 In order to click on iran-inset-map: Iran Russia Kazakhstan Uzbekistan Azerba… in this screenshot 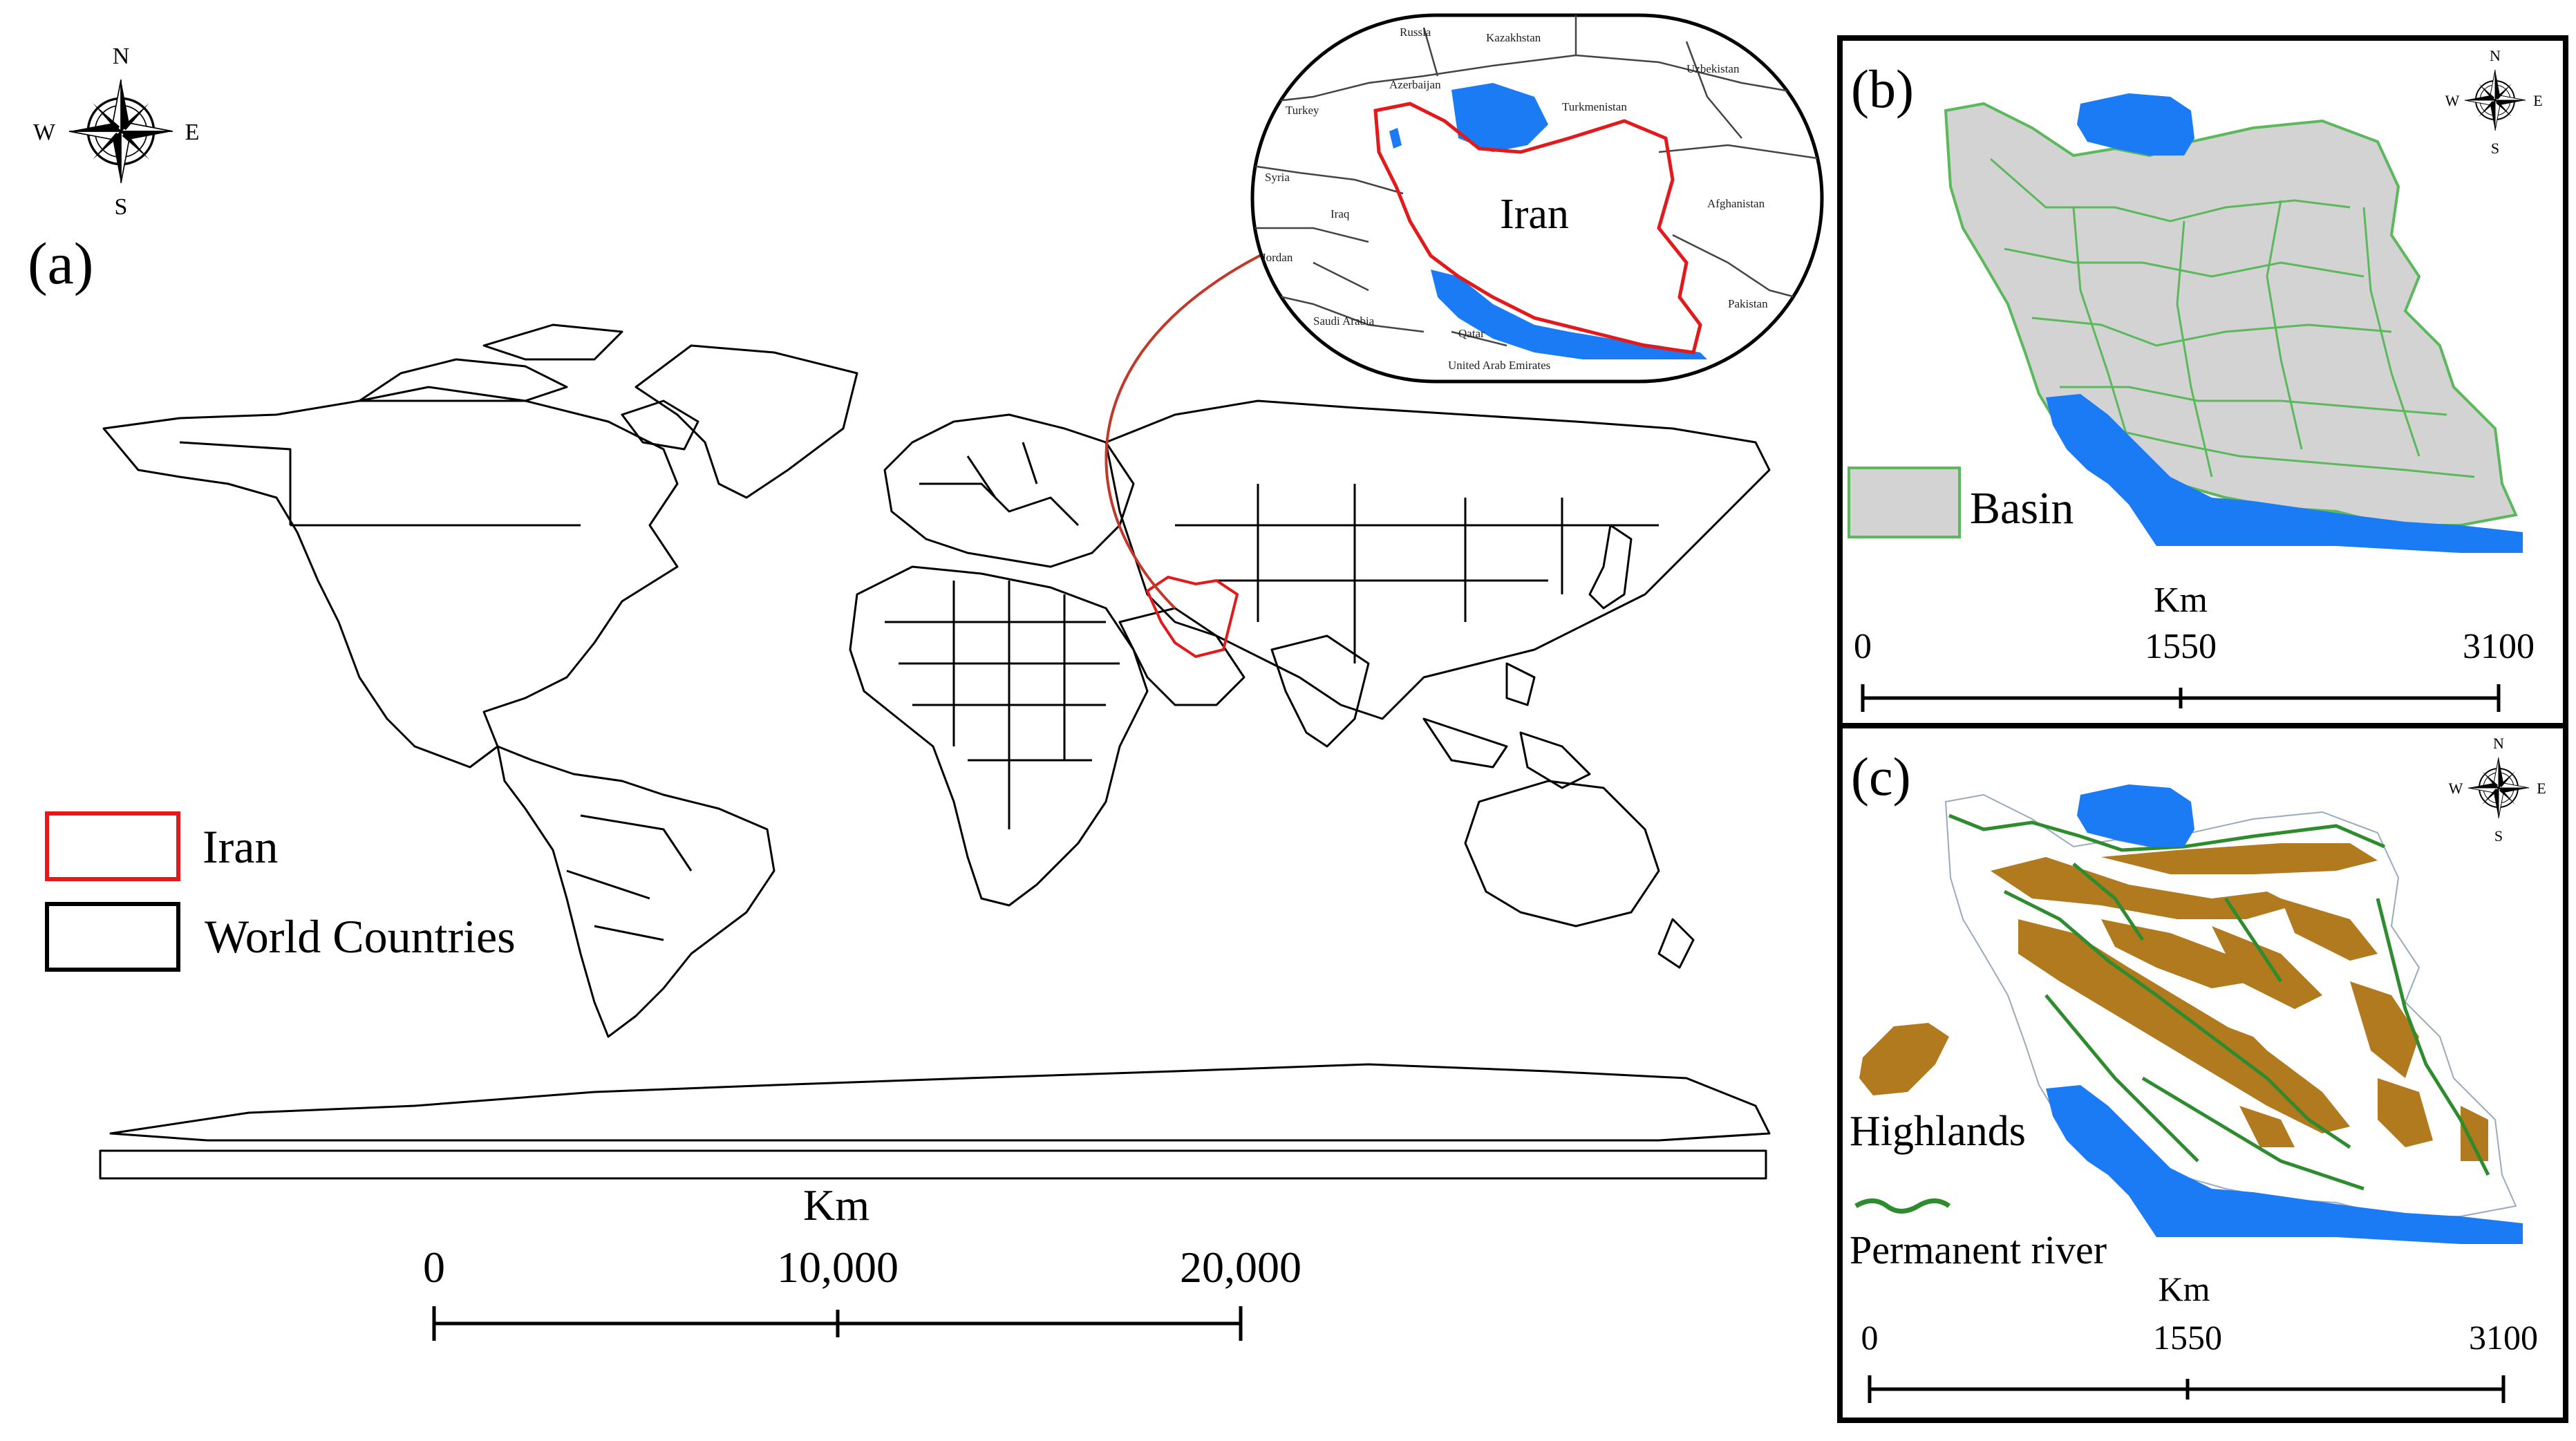, I will do `click(1537, 198)`.